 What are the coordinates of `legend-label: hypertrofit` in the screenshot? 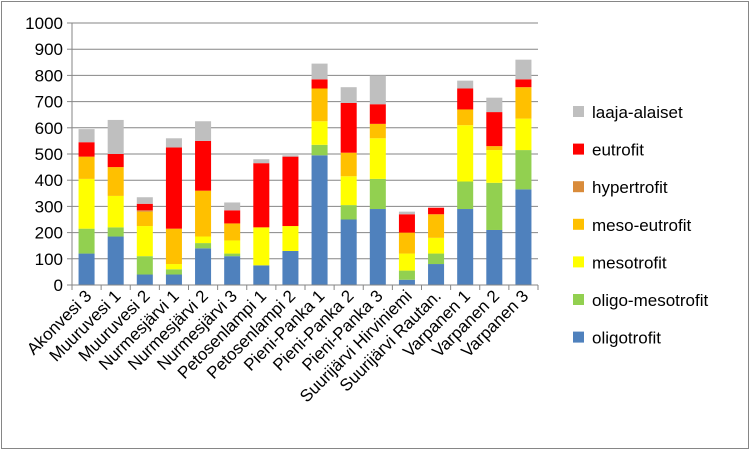 It's located at (630, 187).